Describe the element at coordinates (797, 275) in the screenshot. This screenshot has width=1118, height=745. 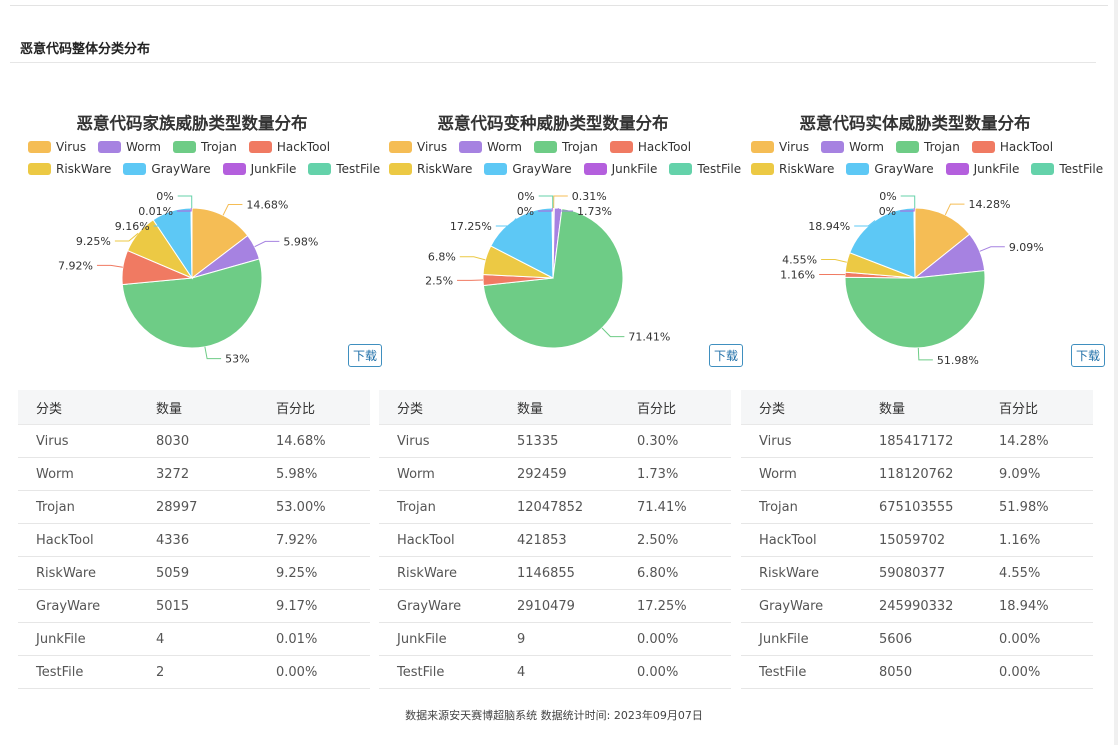
I see `pie-label-hacktool: 1.16%` at that location.